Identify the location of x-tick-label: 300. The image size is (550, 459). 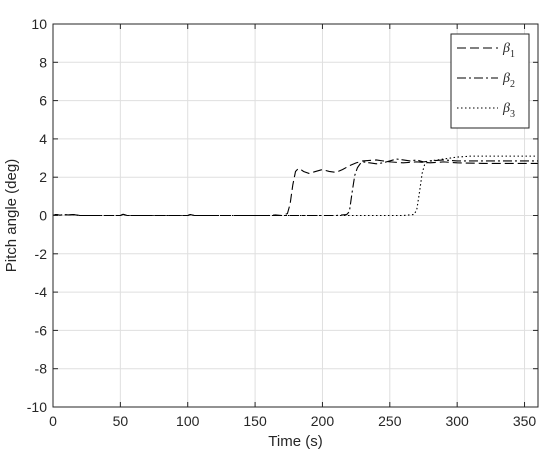
(457, 421).